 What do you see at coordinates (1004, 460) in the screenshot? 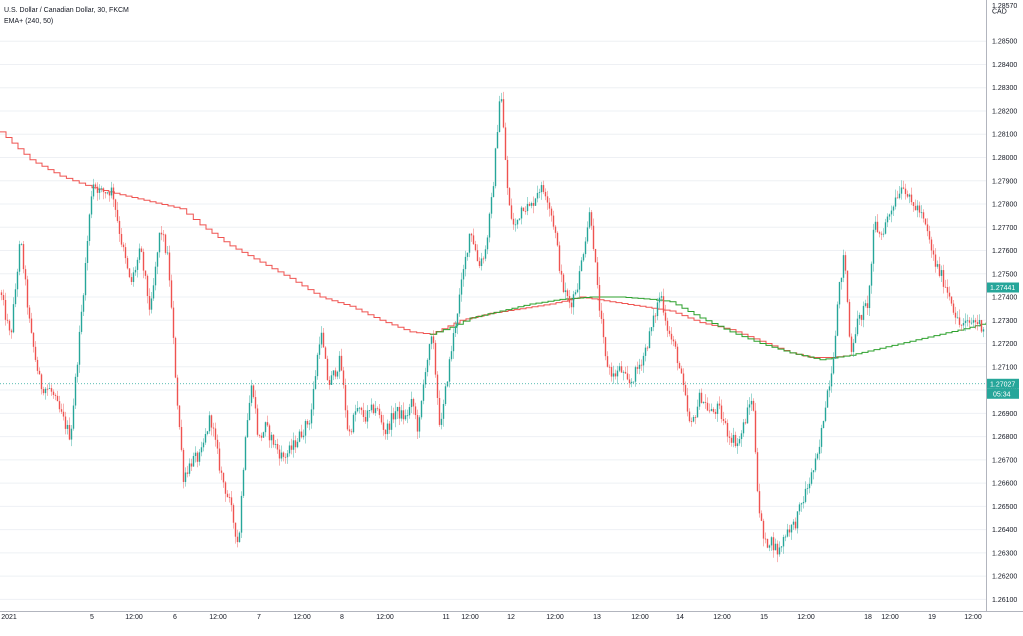
I see `y-tick-label: 1.26700` at bounding box center [1004, 460].